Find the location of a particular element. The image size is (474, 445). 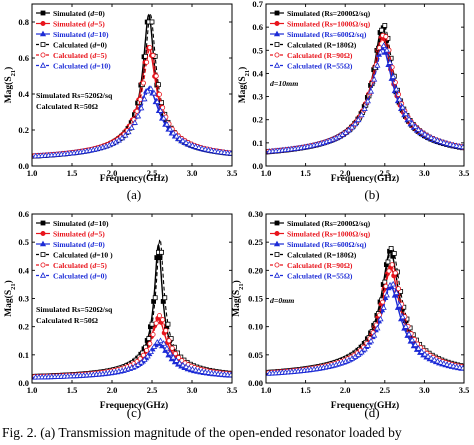

annotation: d=0mm is located at coordinates (282, 300).